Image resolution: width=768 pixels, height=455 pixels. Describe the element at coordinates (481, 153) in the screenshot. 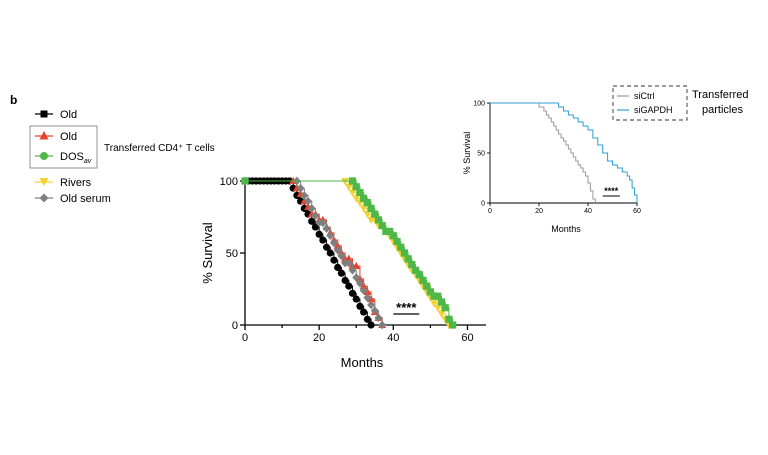

I see `inset-y-tick-label: 50` at that location.